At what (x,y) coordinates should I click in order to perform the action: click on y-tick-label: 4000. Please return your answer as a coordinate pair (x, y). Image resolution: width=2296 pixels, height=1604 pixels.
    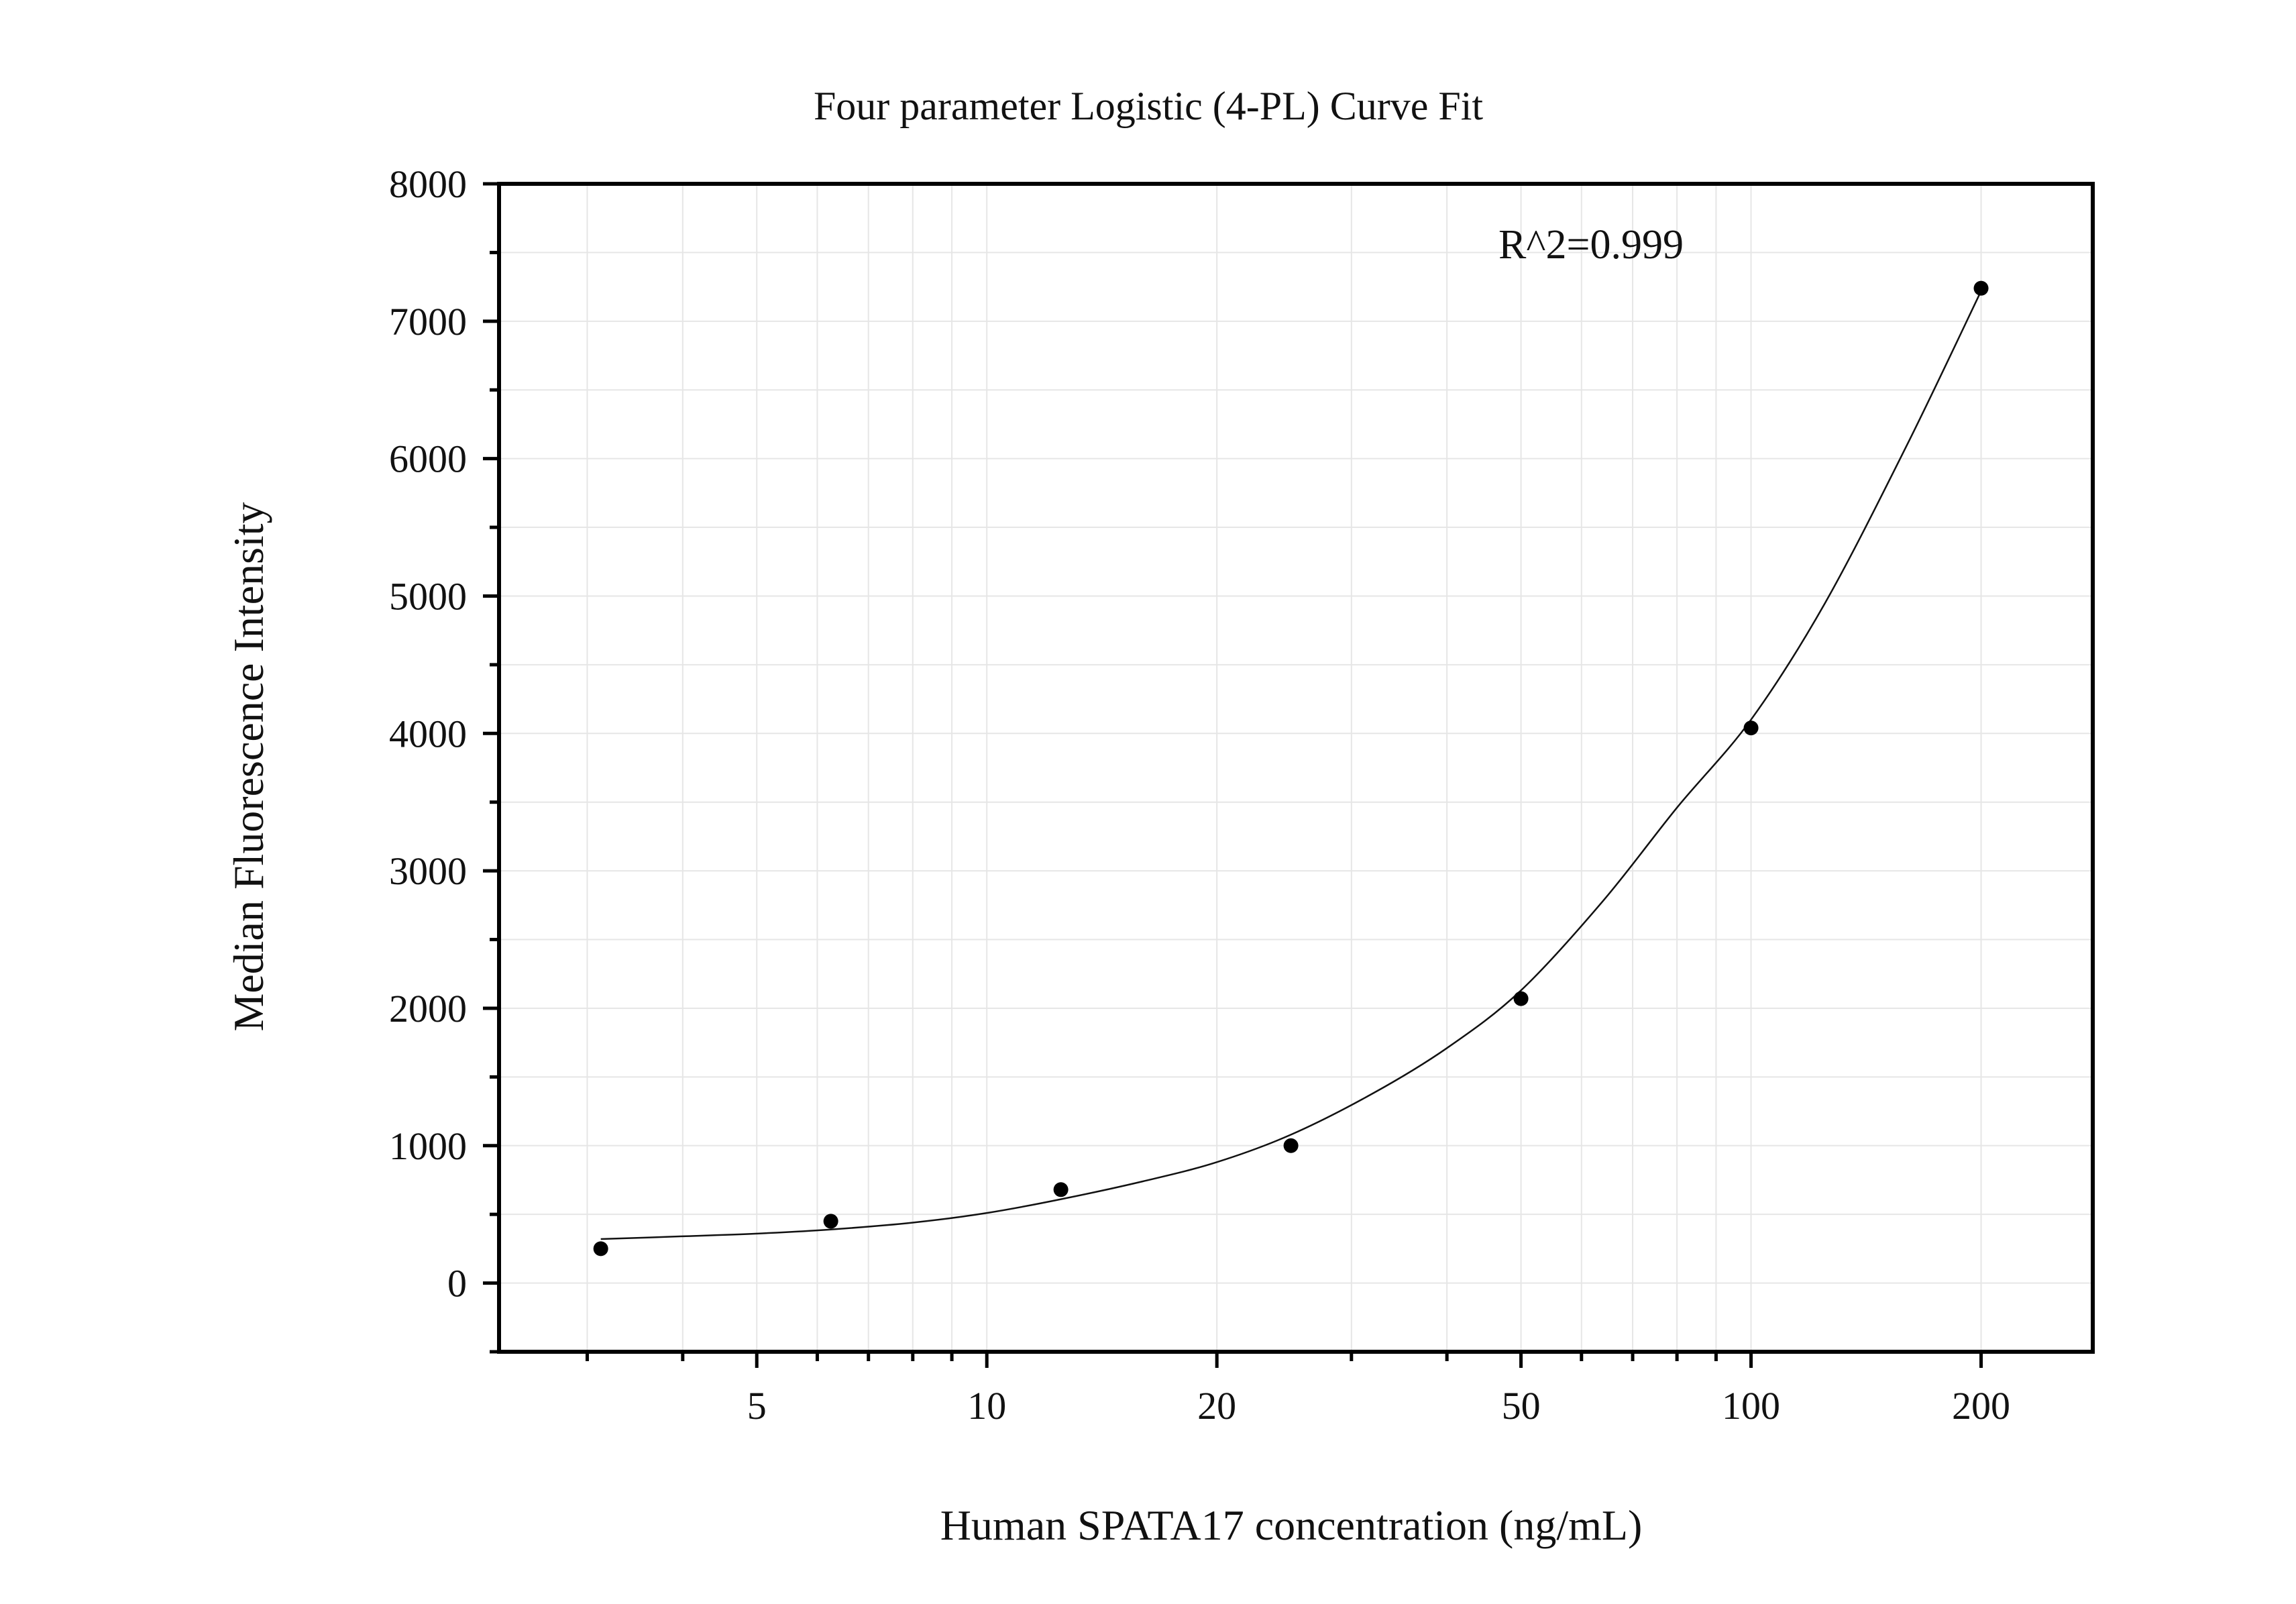
    Looking at the image, I should click on (428, 734).